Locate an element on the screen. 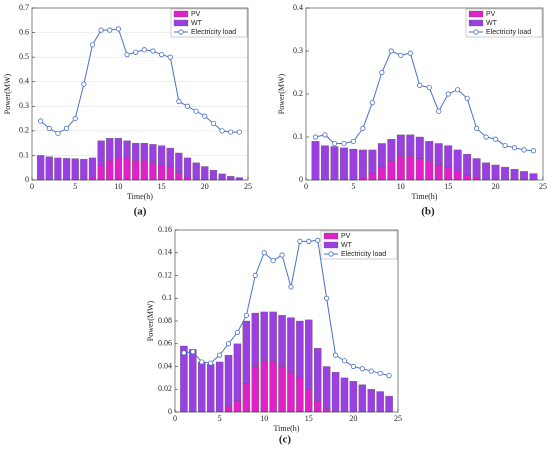  y-tick-label: 0.12 is located at coordinates (165, 274).